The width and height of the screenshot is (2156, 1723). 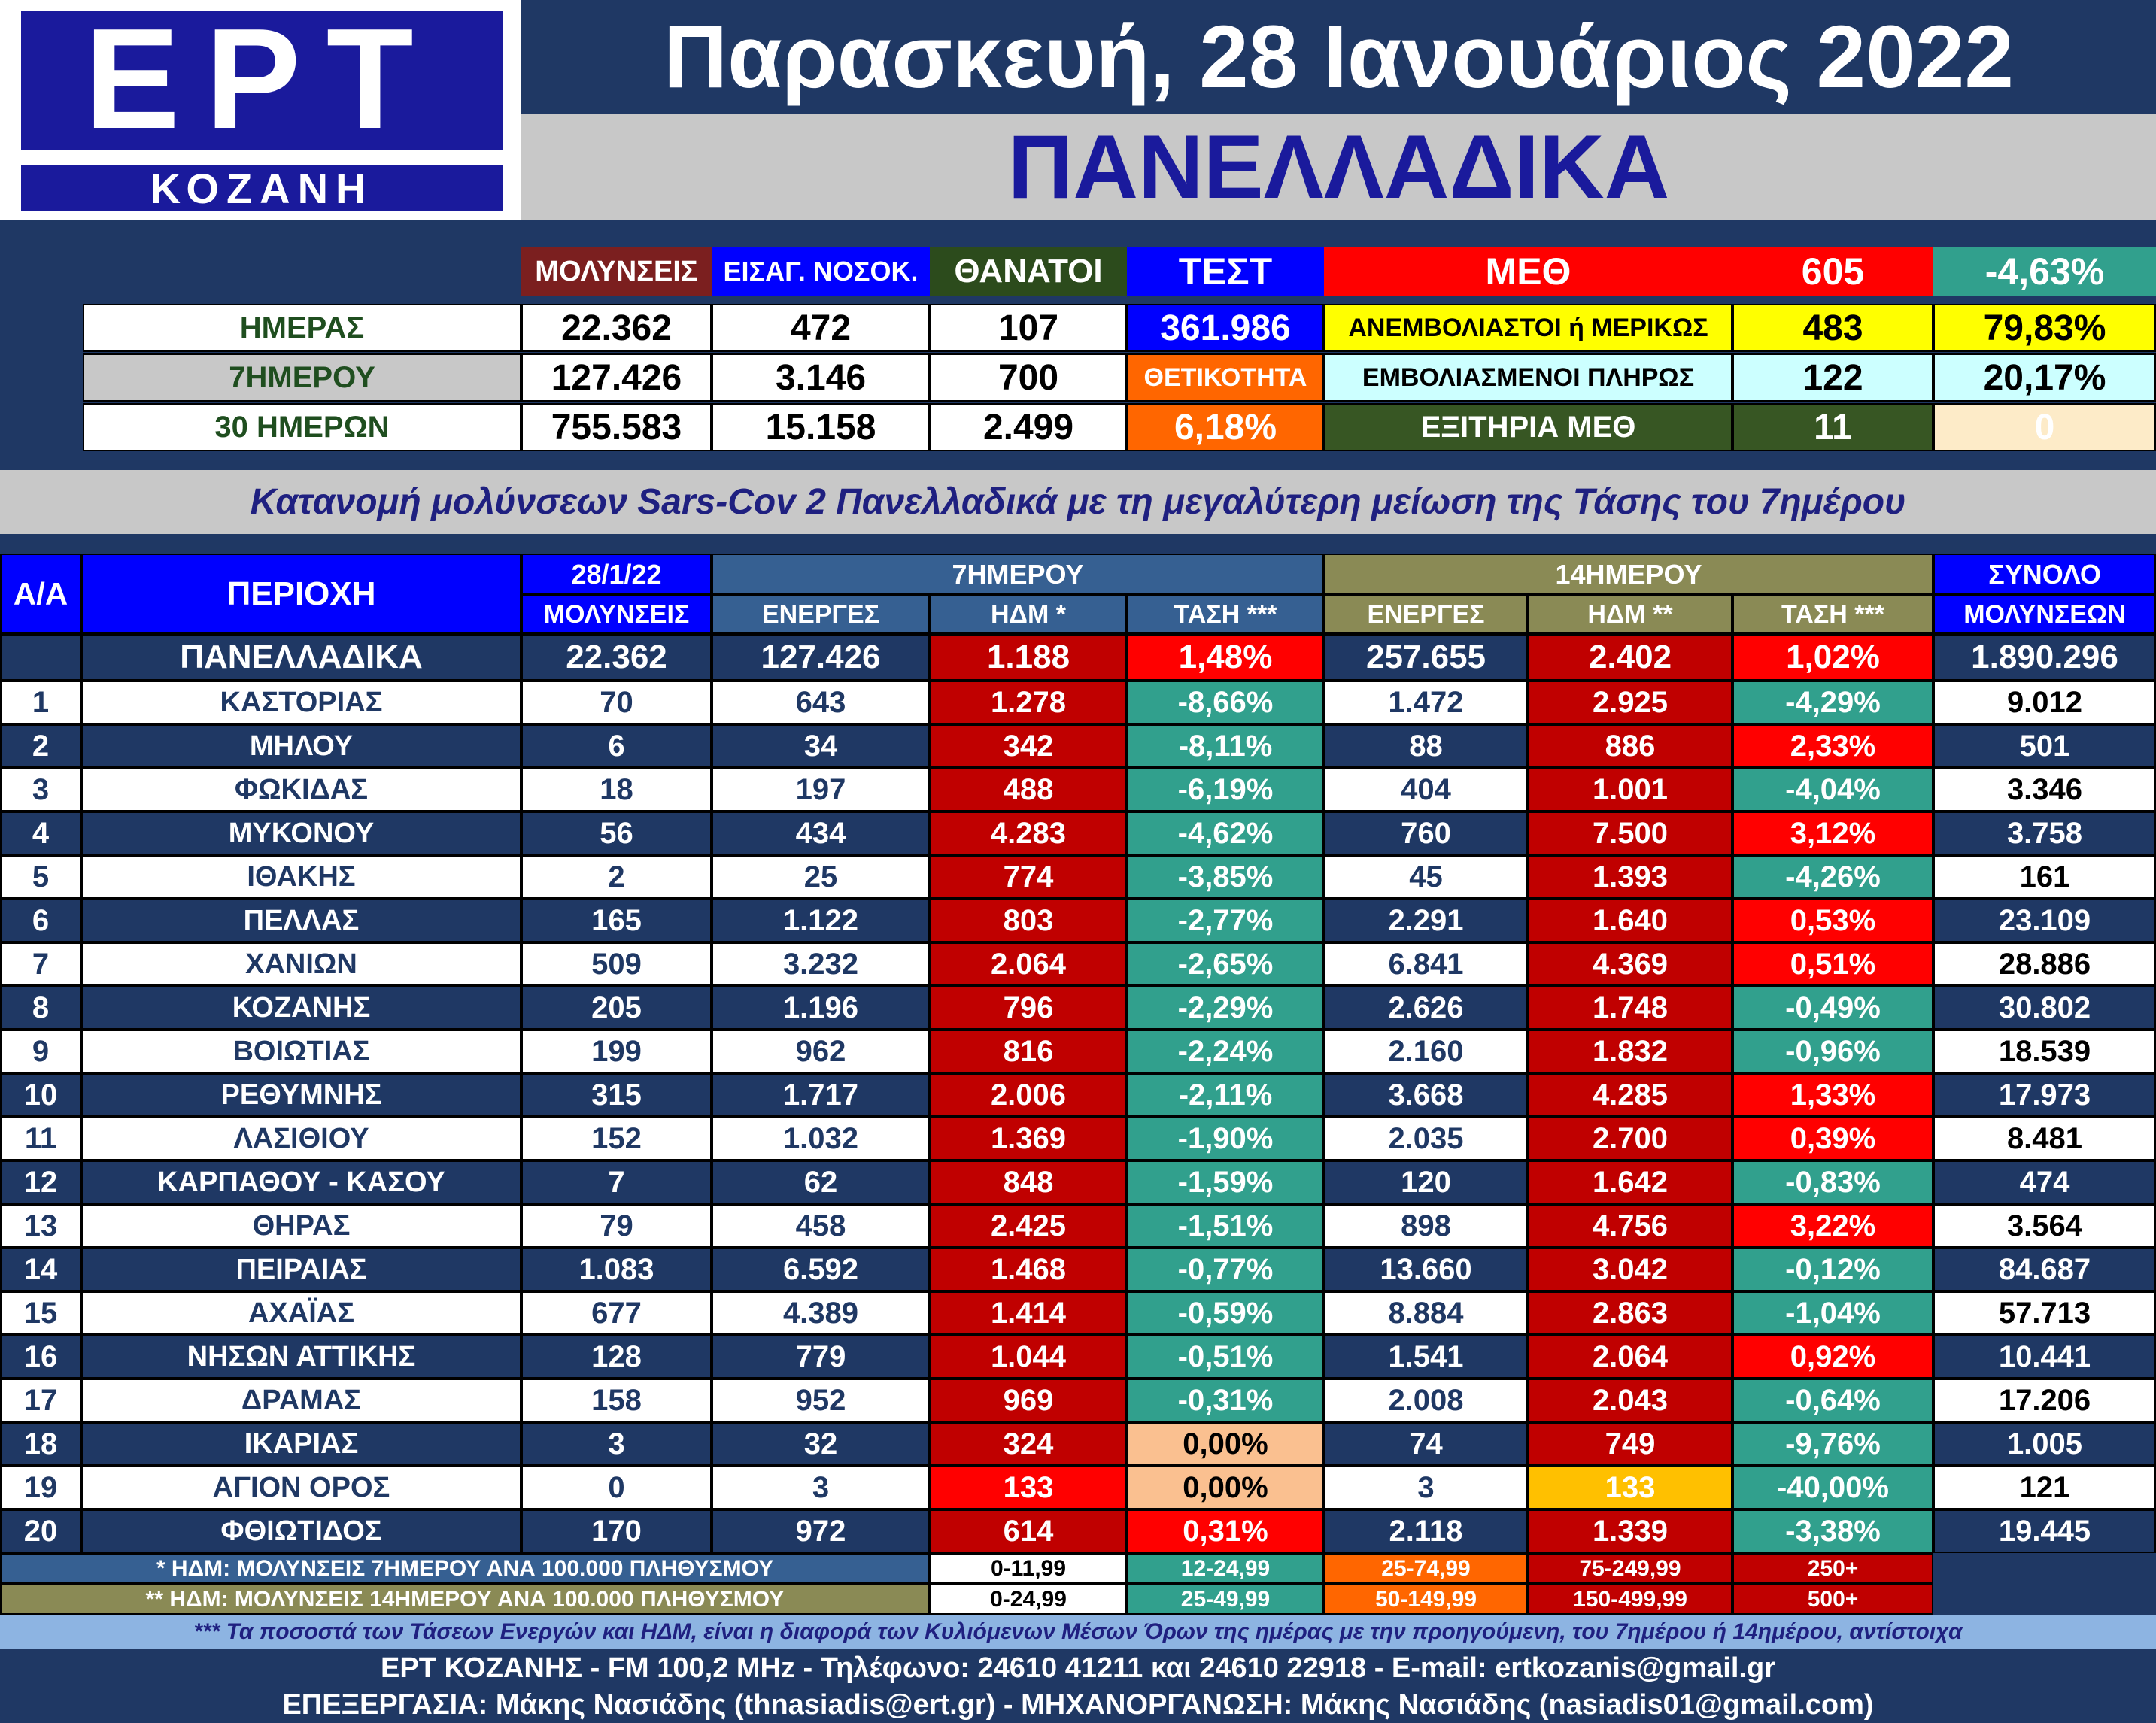 I want to click on row-trend7: -0,59%, so click(x=1225, y=1313).